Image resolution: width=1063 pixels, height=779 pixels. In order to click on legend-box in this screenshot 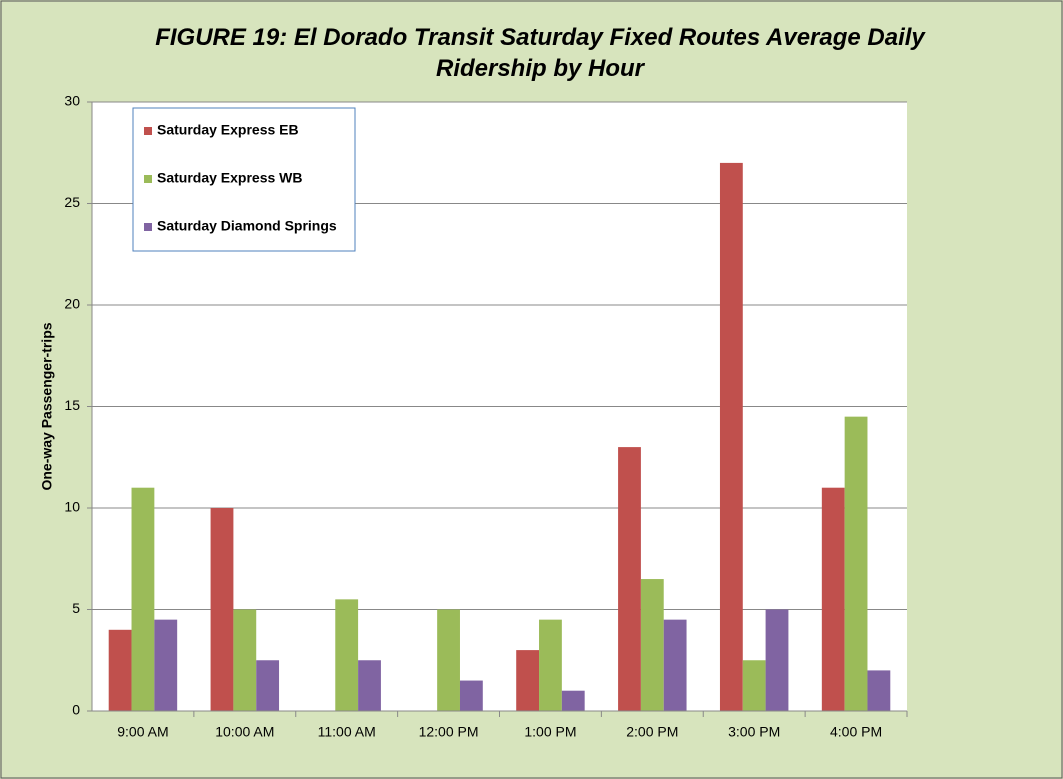, I will do `click(244, 179)`.